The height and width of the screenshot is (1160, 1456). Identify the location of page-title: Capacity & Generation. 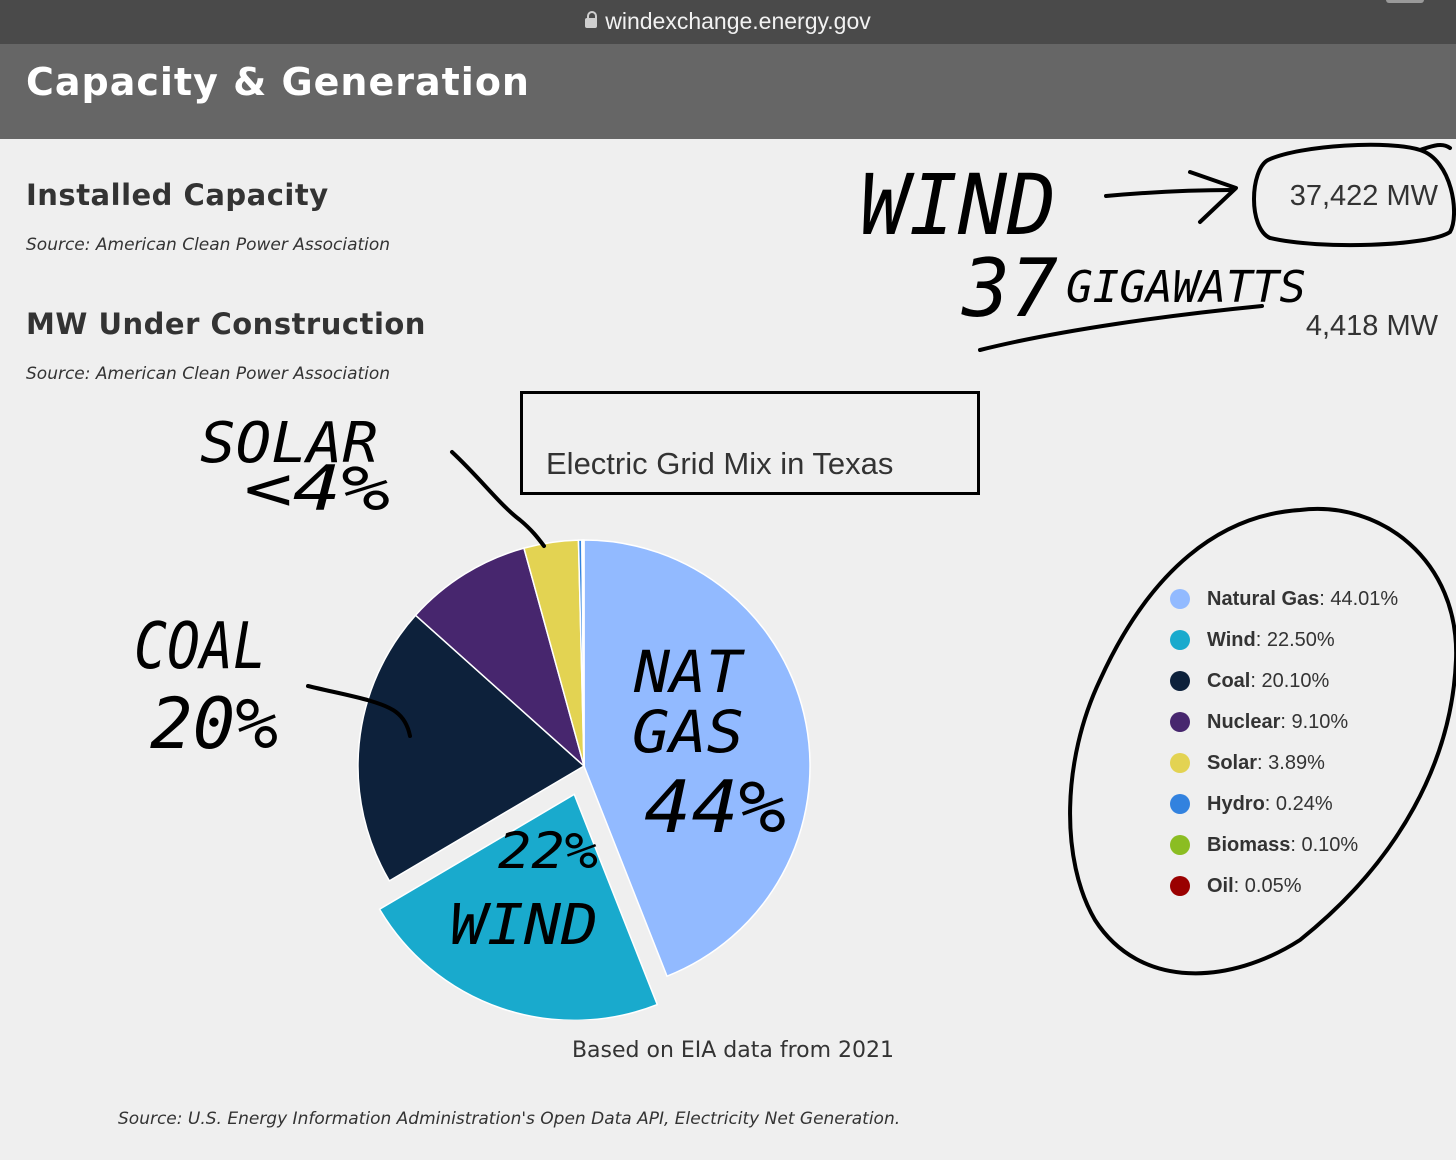
(278, 82).